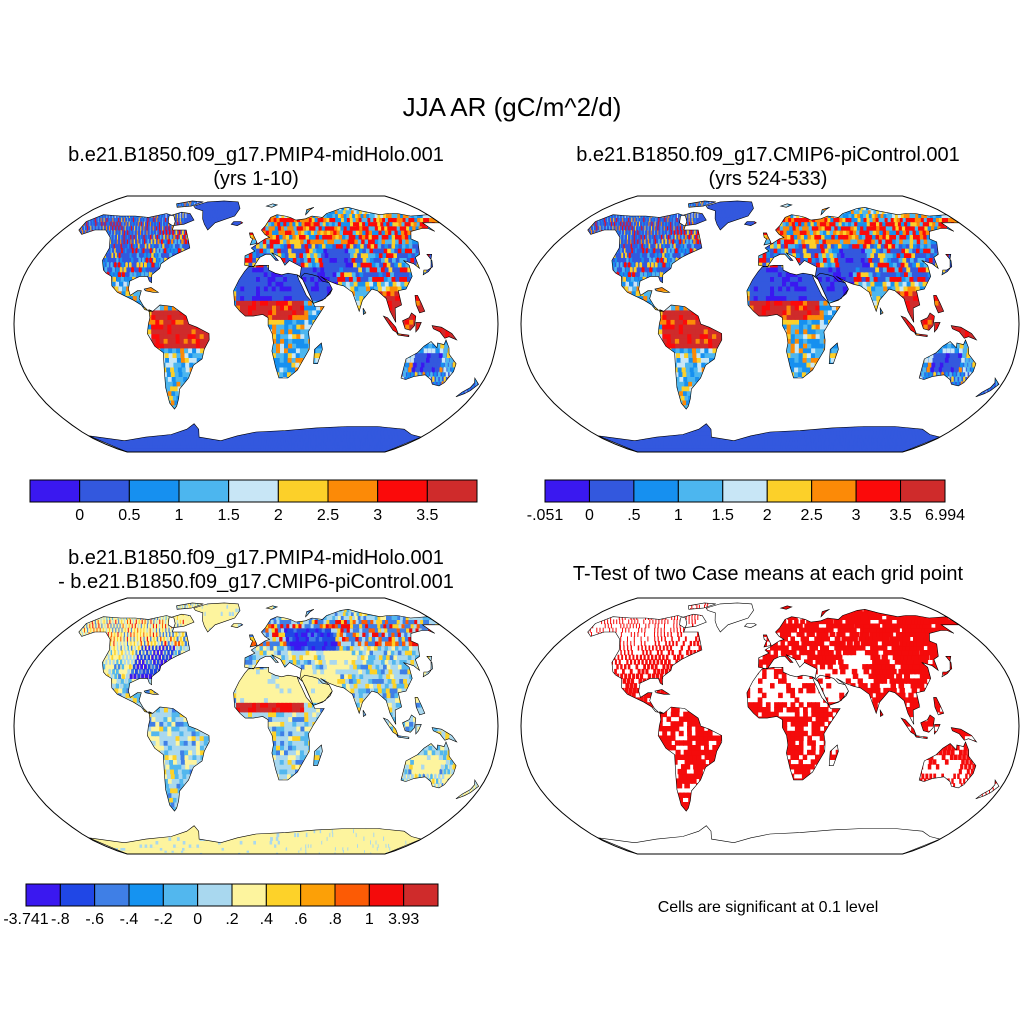 The image size is (1024, 1024). Describe the element at coordinates (256, 155) in the screenshot. I see `panel1-title: b.e21.B1850.f09_g17.PMIP4-midHolo.001` at that location.